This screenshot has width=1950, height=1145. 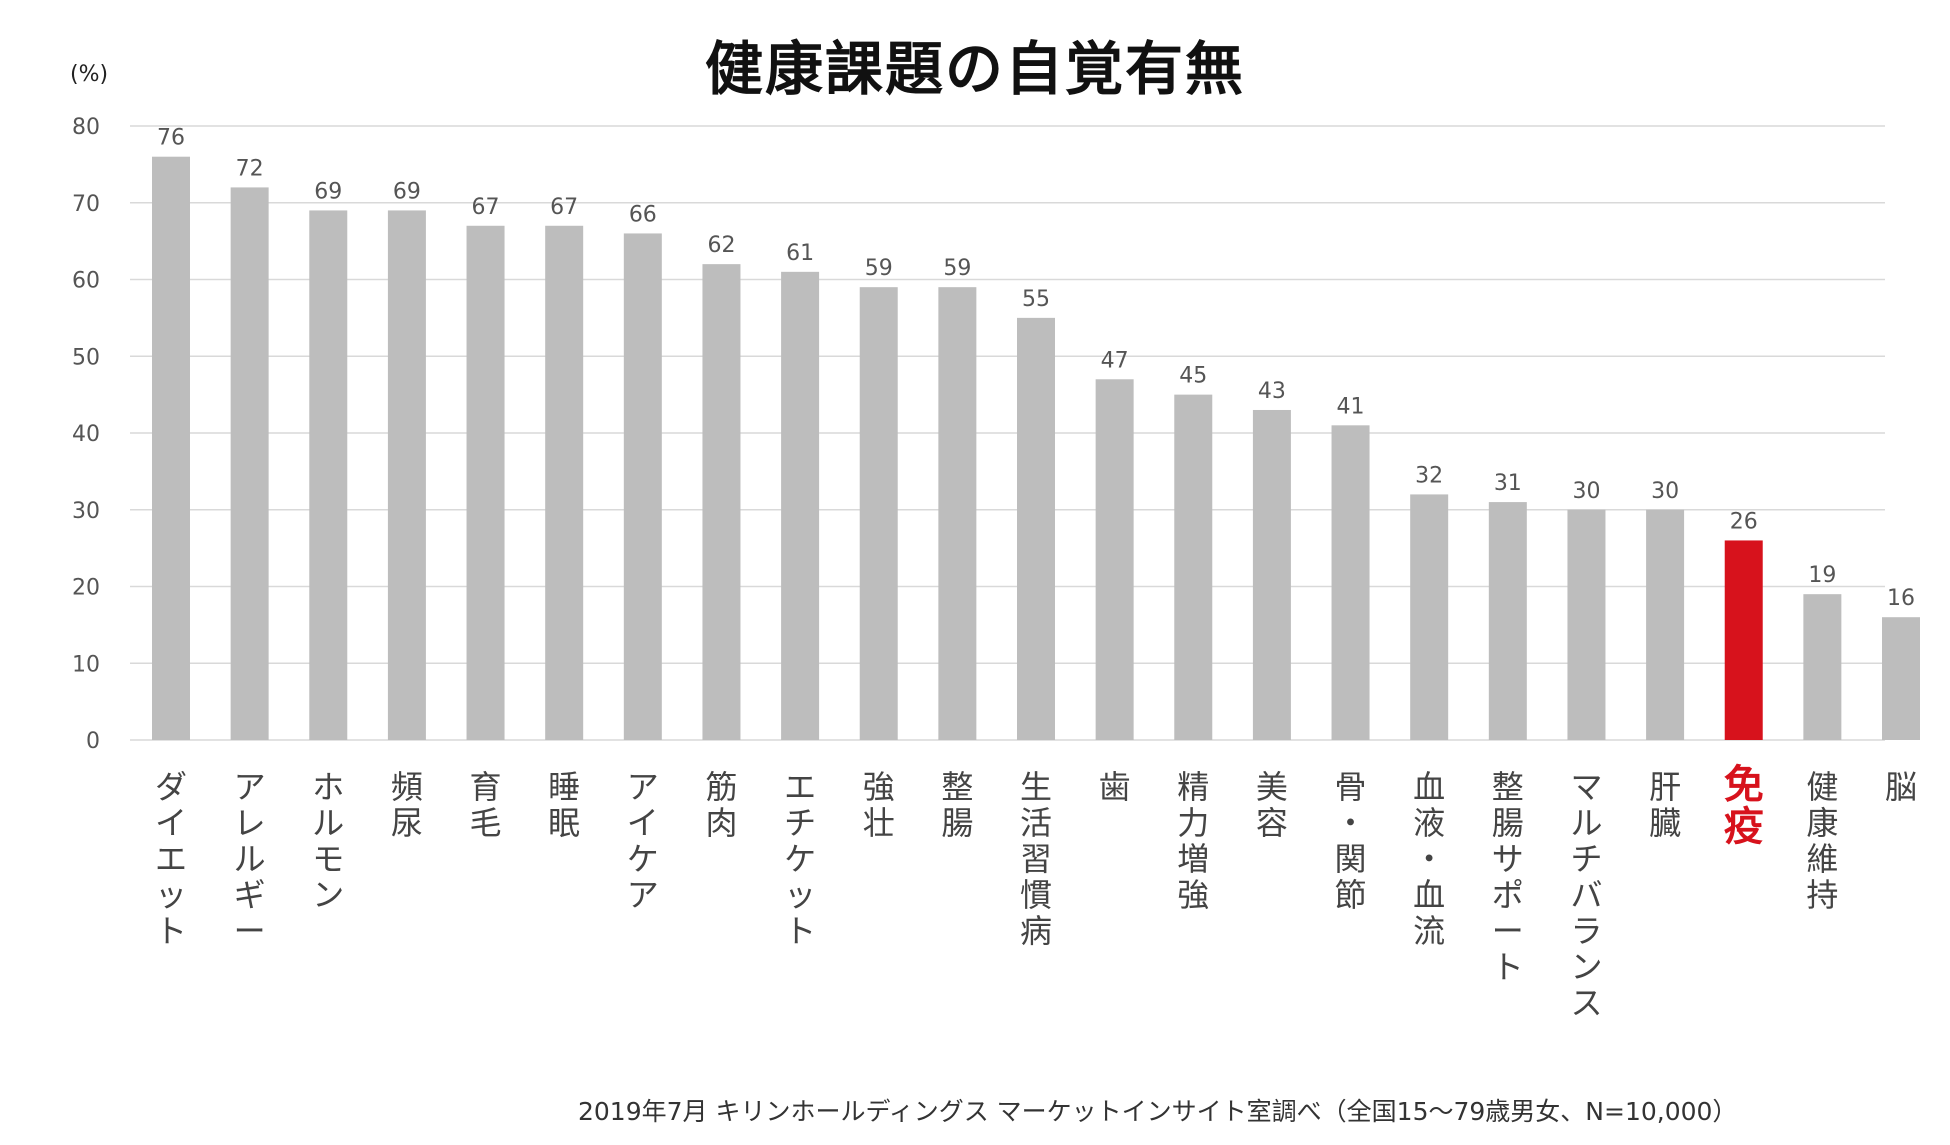 I want to click on chart-title: 健康課題の自覚有無, so click(x=974, y=69).